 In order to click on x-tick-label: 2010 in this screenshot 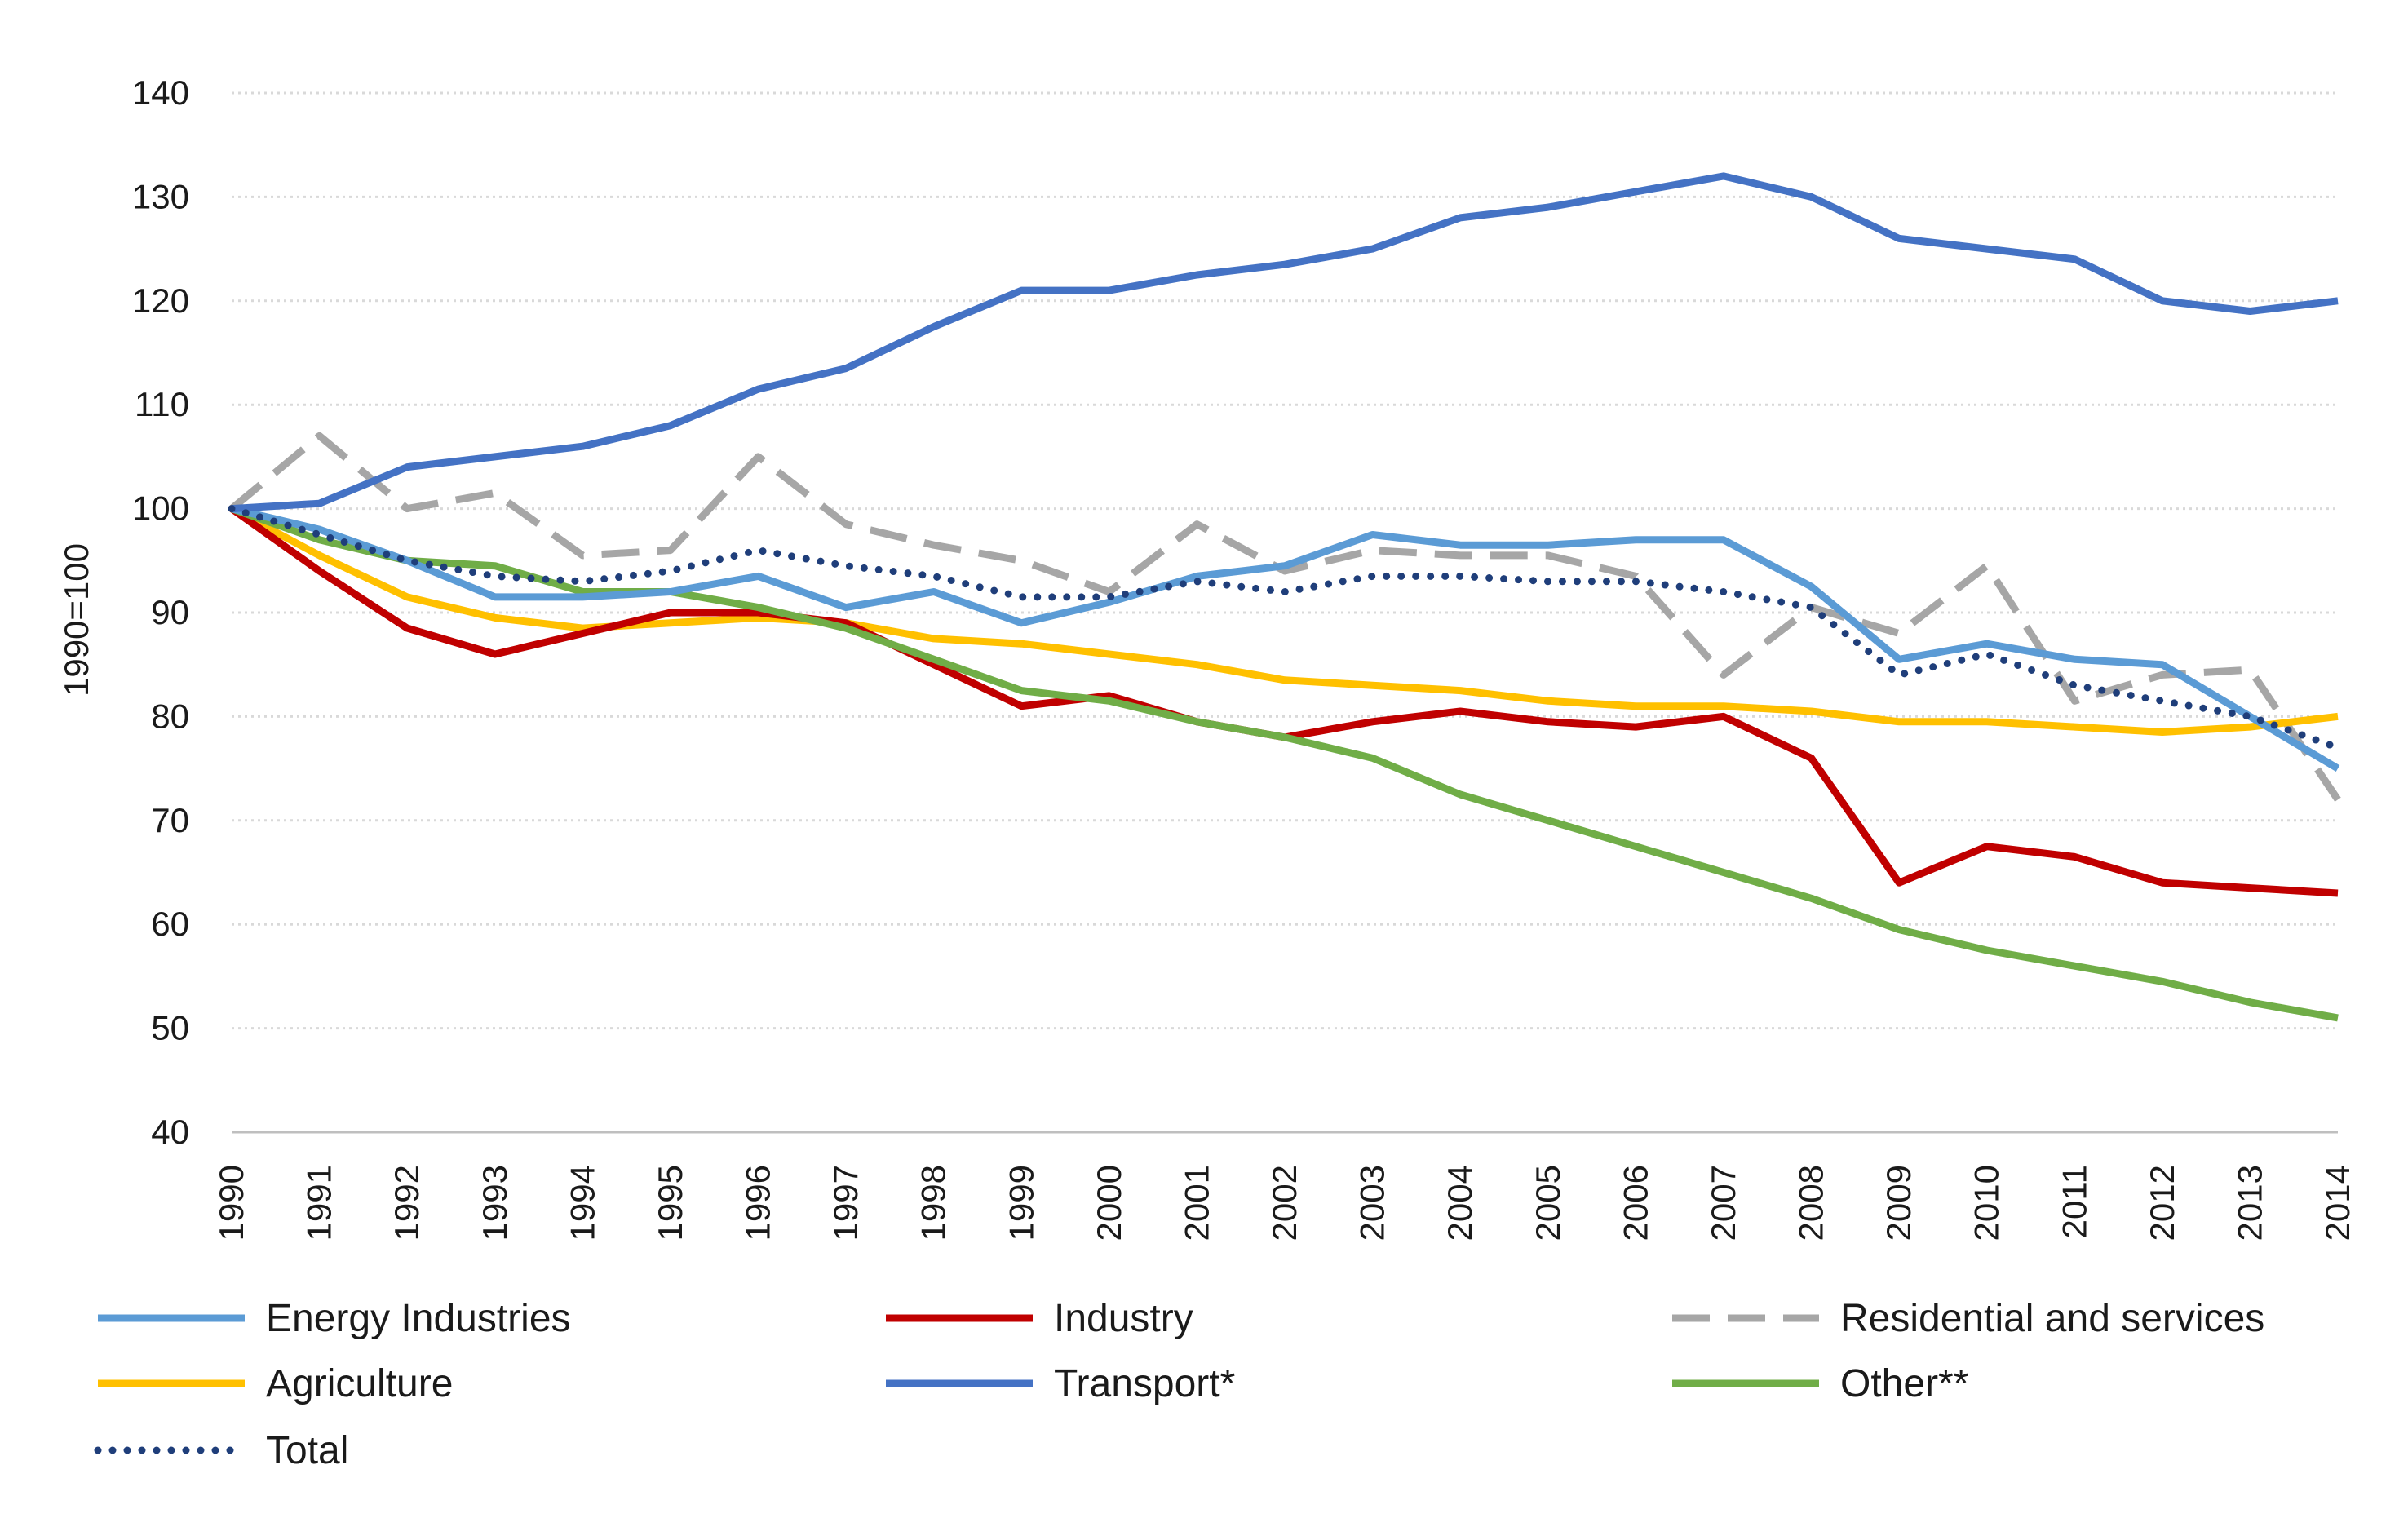, I will do `click(1987, 1203)`.